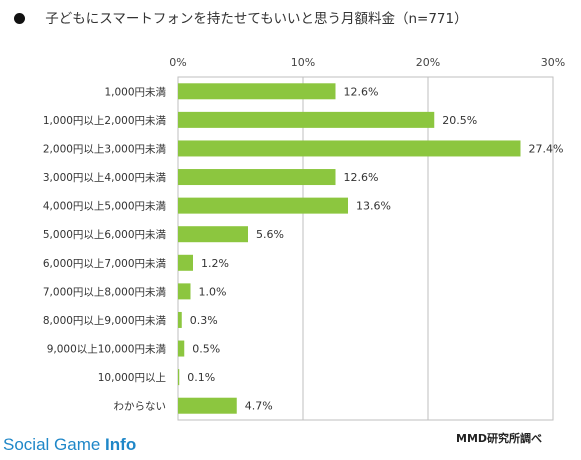 This screenshot has width=581, height=460. What do you see at coordinates (135, 92) in the screenshot?
I see `category-label: 1,000円未満` at bounding box center [135, 92].